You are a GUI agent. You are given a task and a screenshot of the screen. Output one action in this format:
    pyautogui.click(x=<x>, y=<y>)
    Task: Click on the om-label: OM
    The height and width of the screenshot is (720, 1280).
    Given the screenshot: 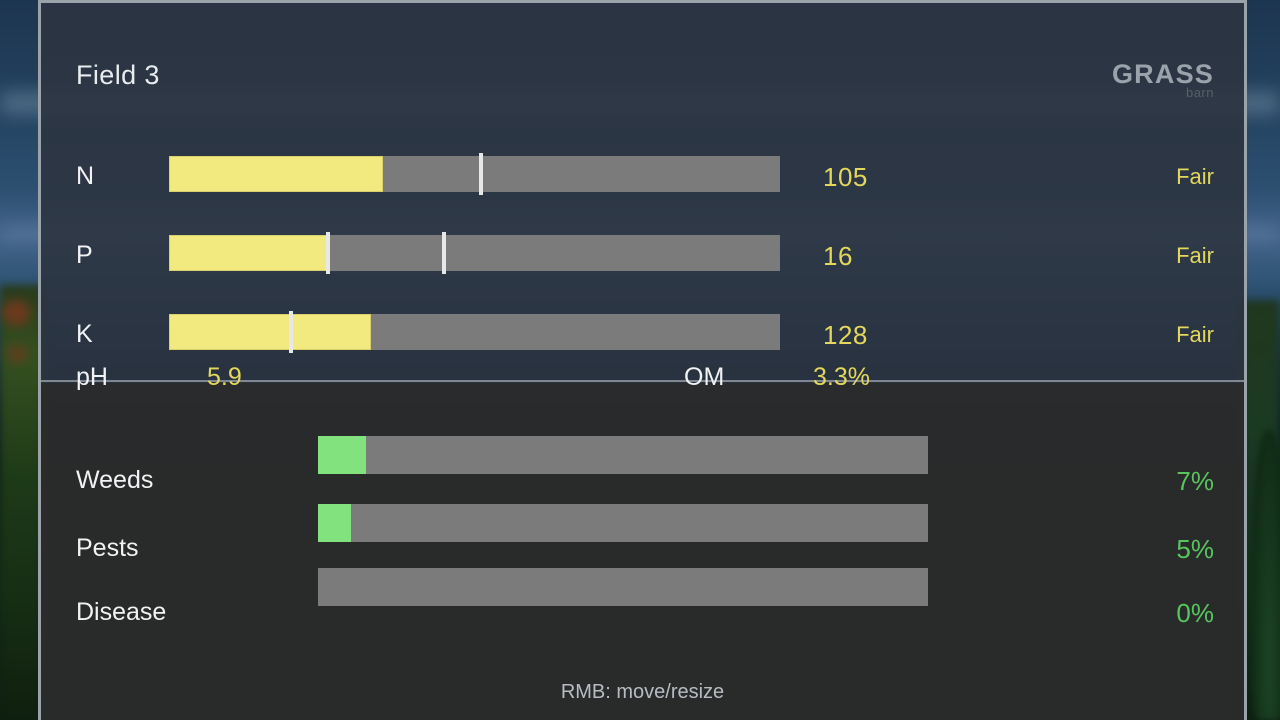 What is the action you would take?
    pyautogui.click(x=704, y=377)
    